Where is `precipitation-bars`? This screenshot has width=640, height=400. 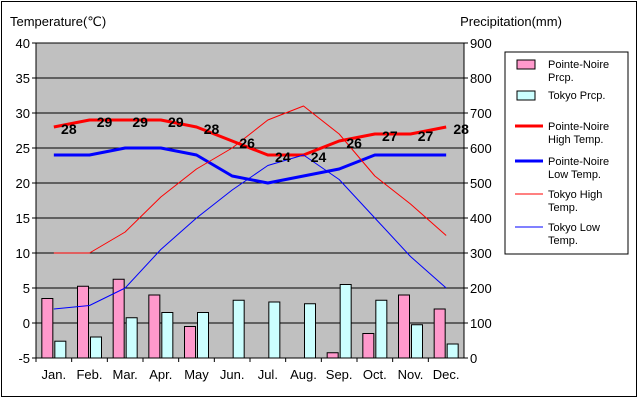
precipitation-bars is located at coordinates (250, 318).